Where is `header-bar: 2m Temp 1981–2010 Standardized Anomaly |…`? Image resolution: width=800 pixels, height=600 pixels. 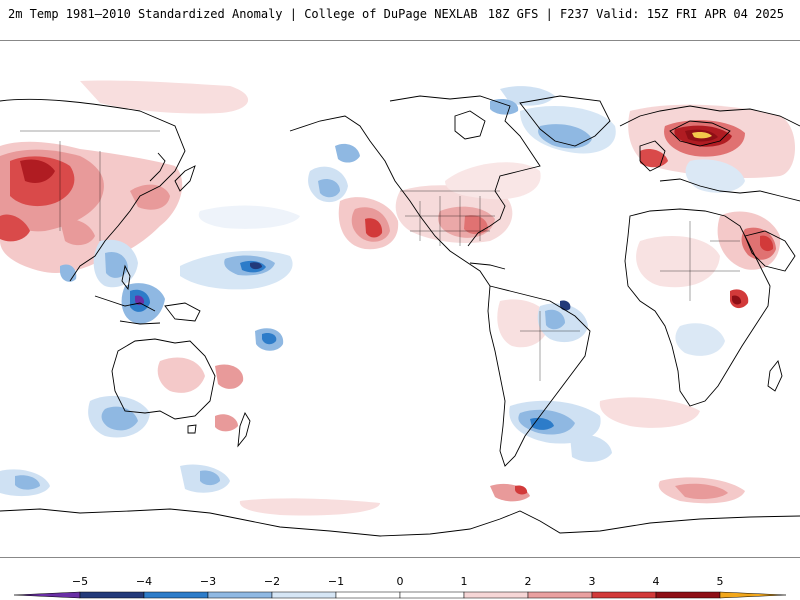
header-bar: 2m Temp 1981–2010 Standardized Anomaly |… is located at coordinates (400, 20).